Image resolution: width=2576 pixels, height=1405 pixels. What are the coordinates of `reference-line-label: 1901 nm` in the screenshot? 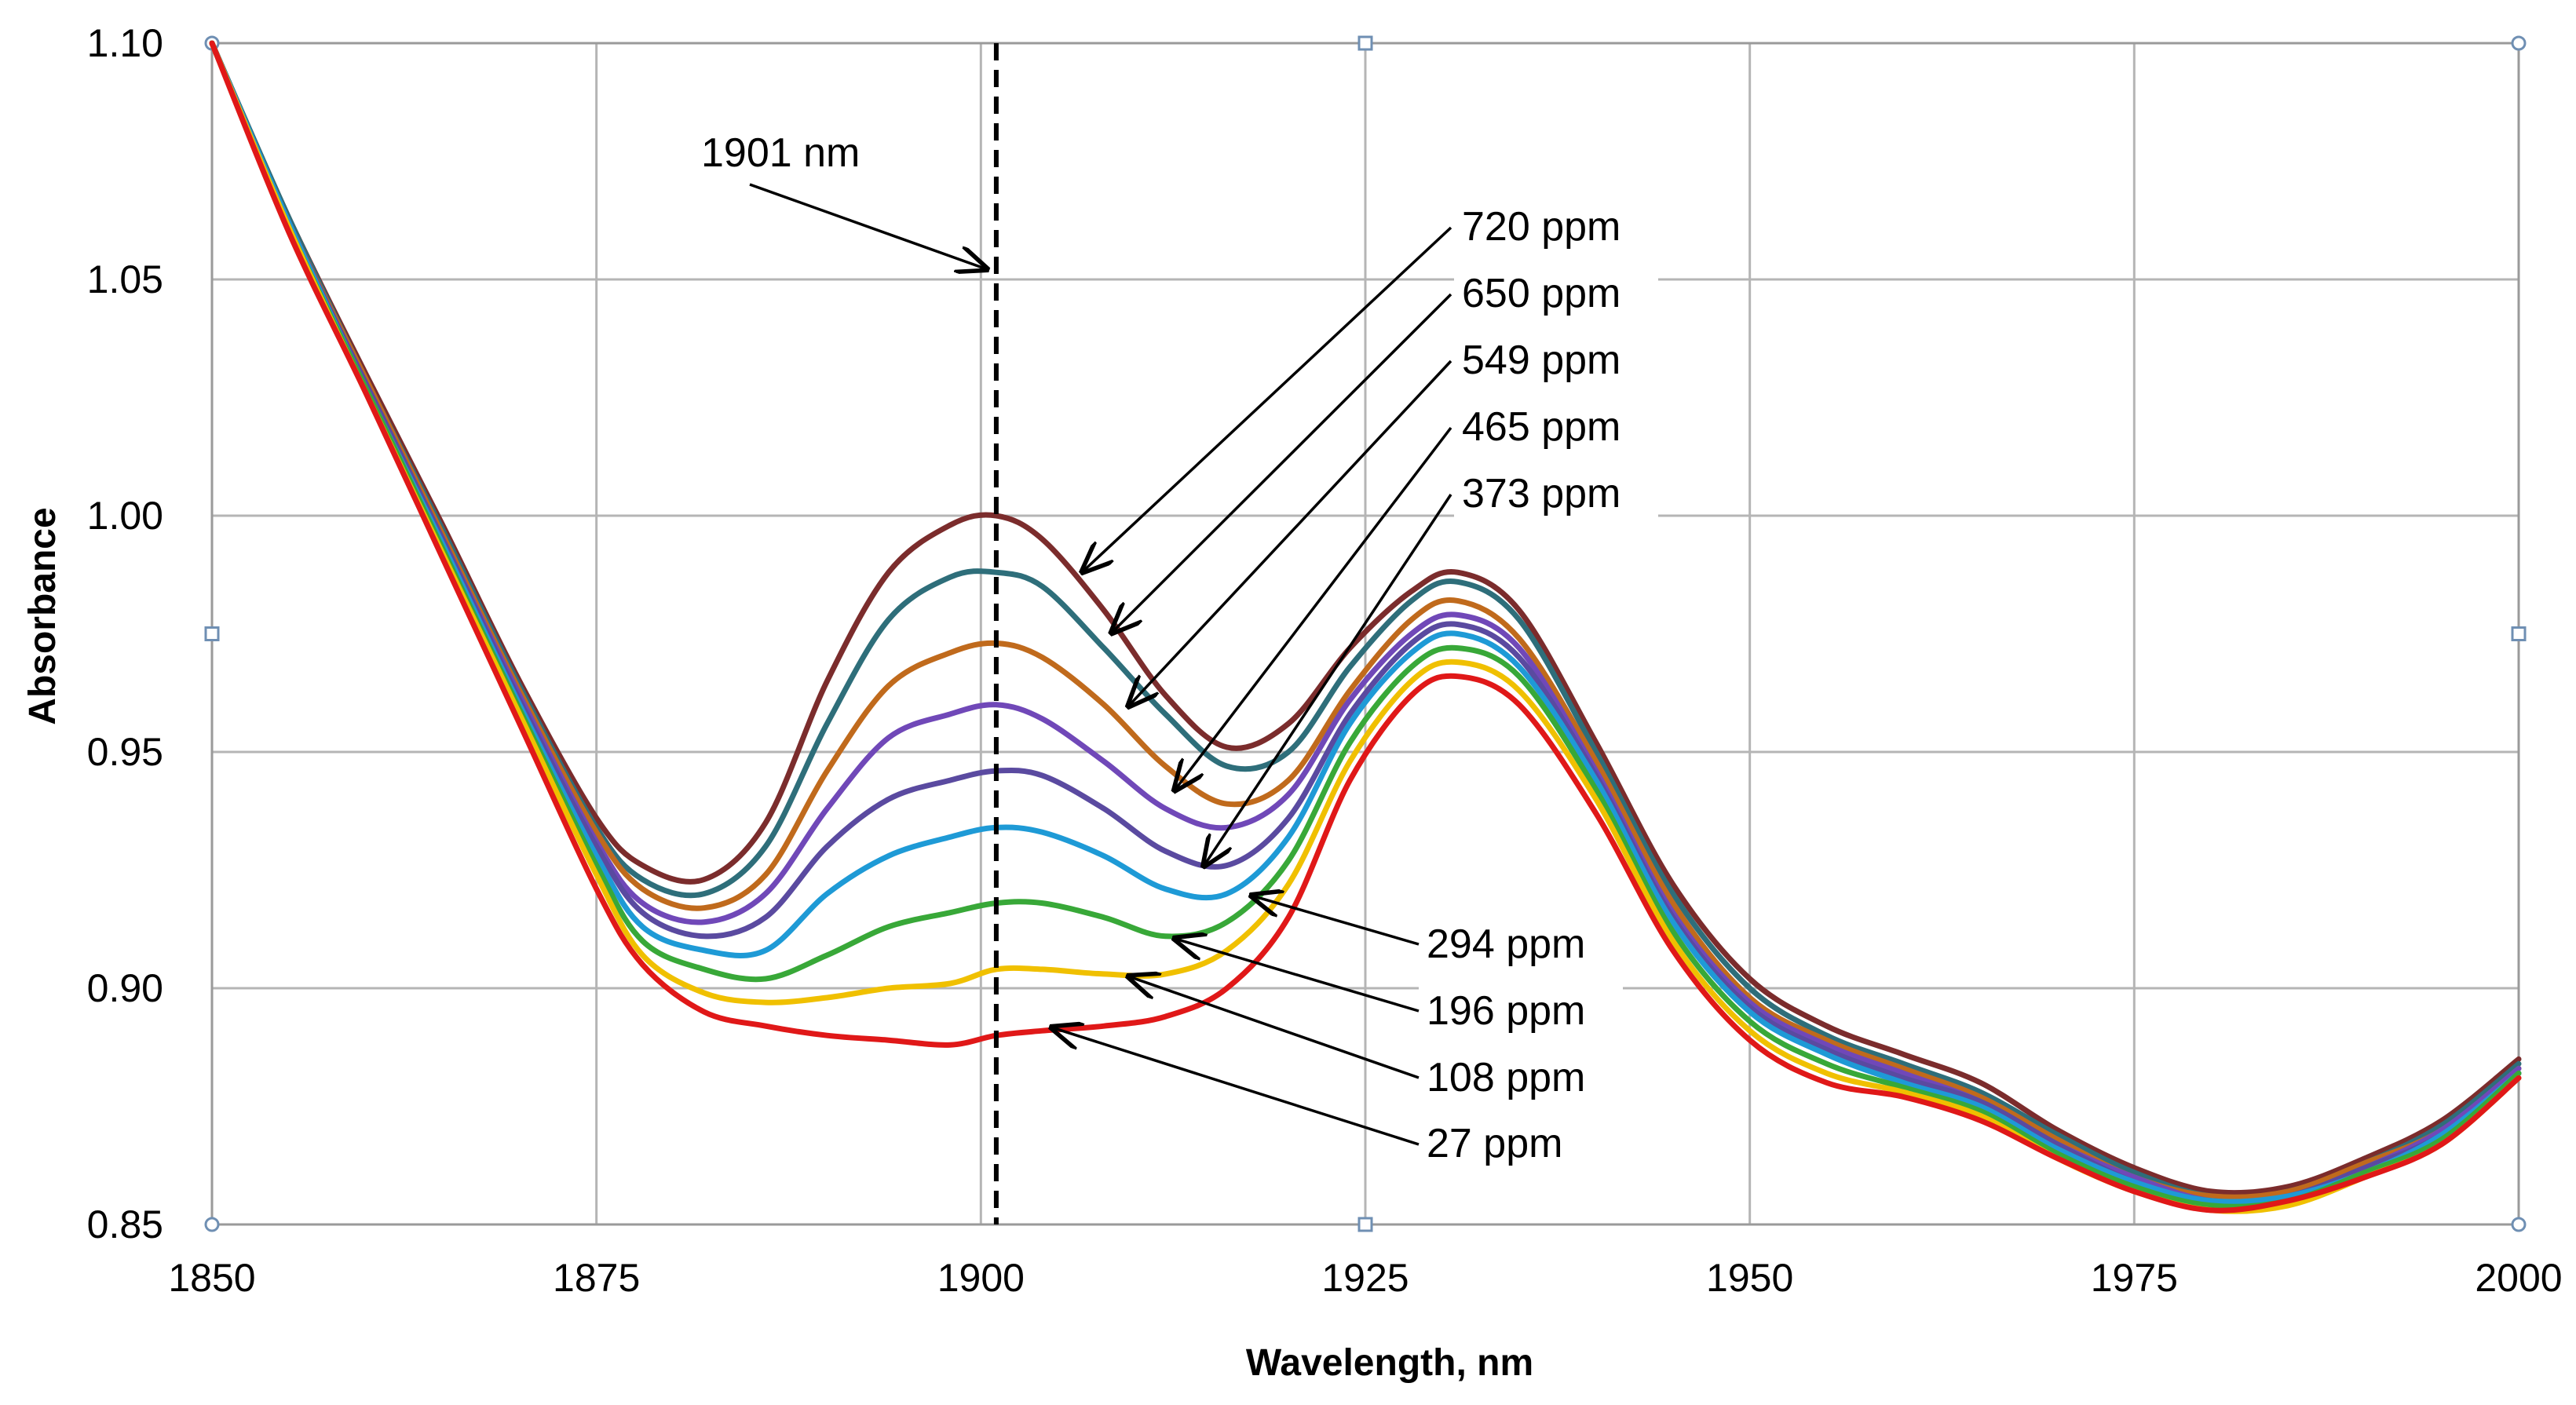 It's located at (781, 153).